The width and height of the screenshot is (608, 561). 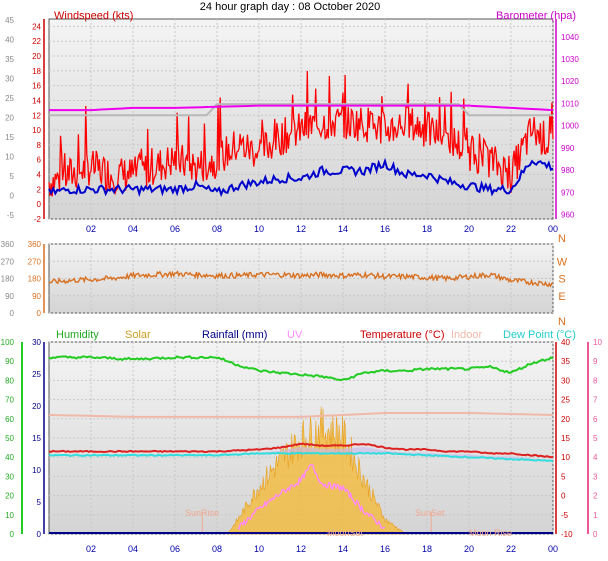 What do you see at coordinates (9, 496) in the screenshot?
I see `humidity-tick-label: 20` at bounding box center [9, 496].